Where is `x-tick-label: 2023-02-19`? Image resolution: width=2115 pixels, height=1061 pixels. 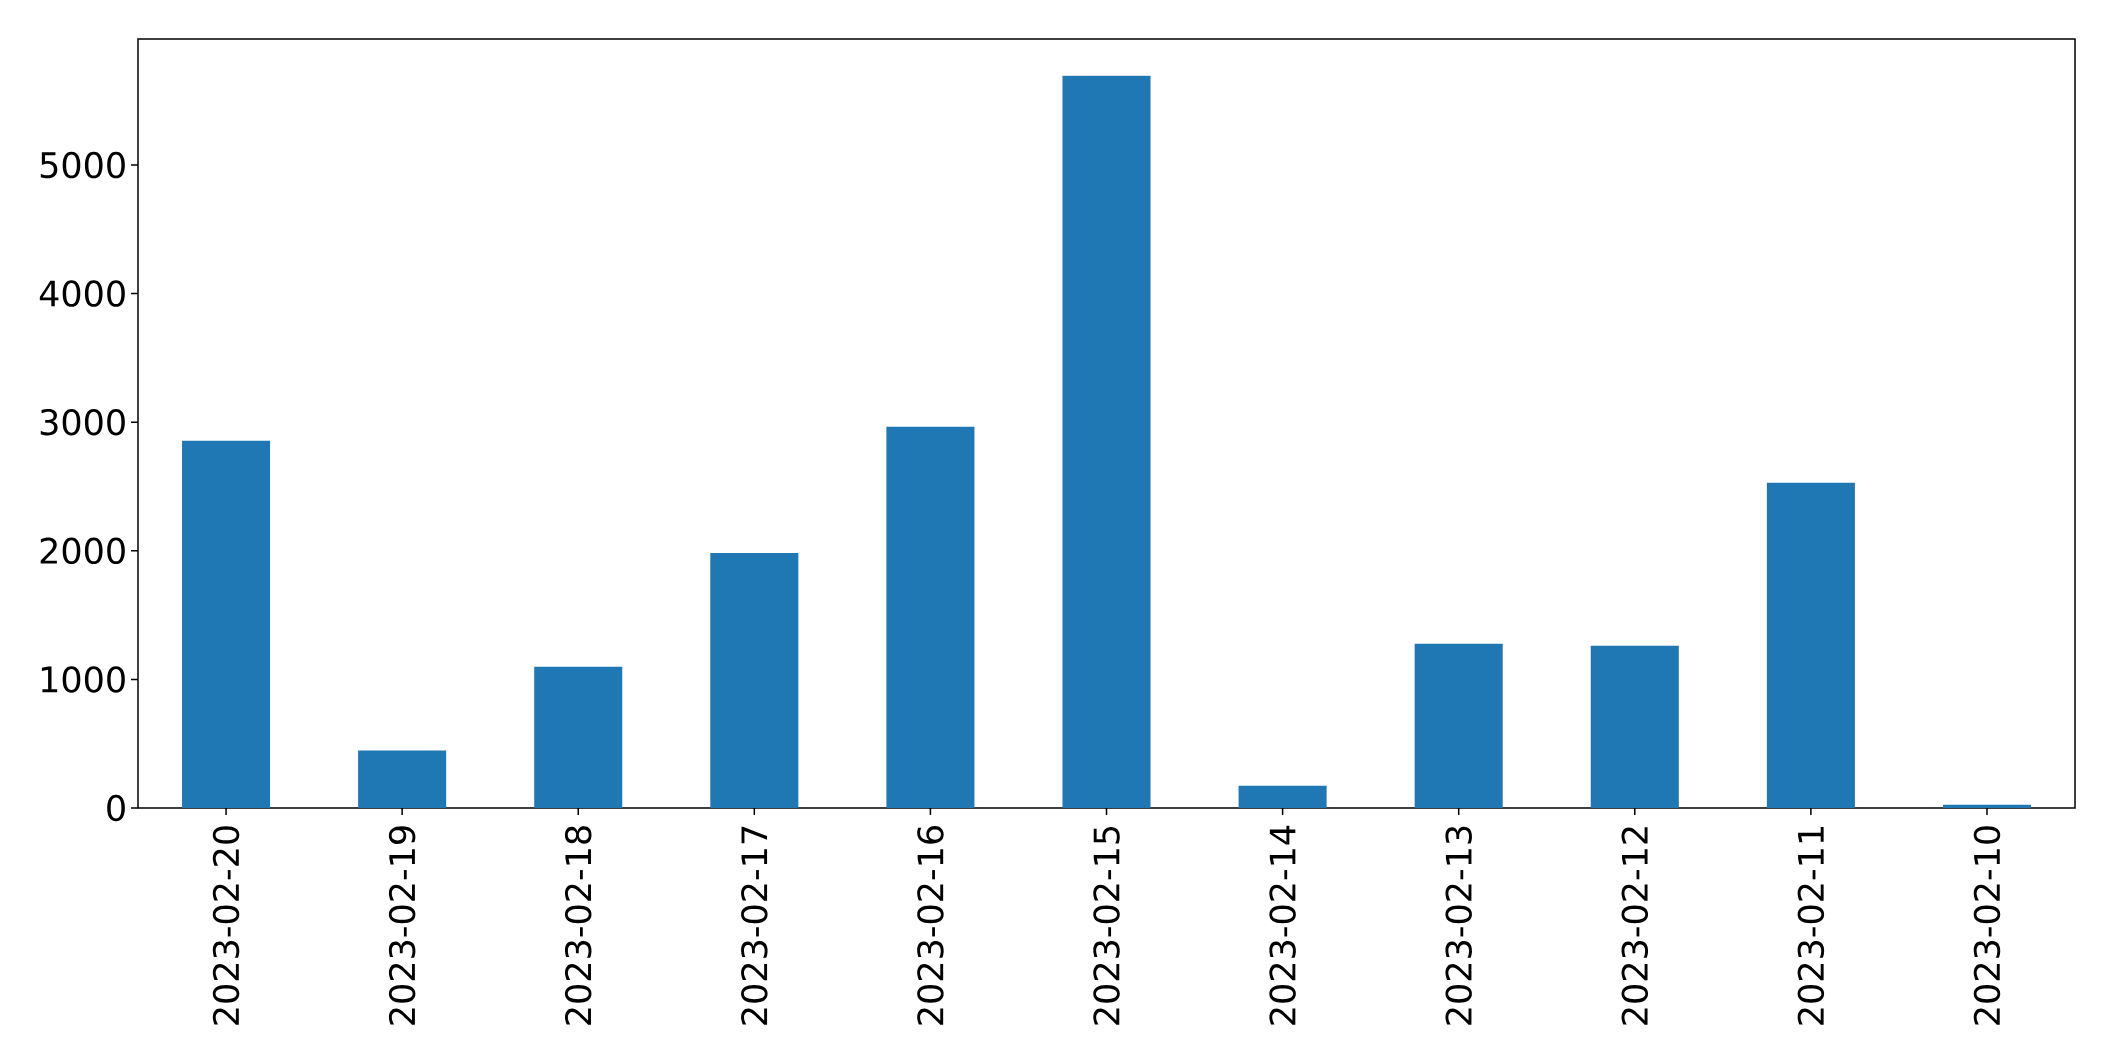 x-tick-label: 2023-02-19 is located at coordinates (402, 925).